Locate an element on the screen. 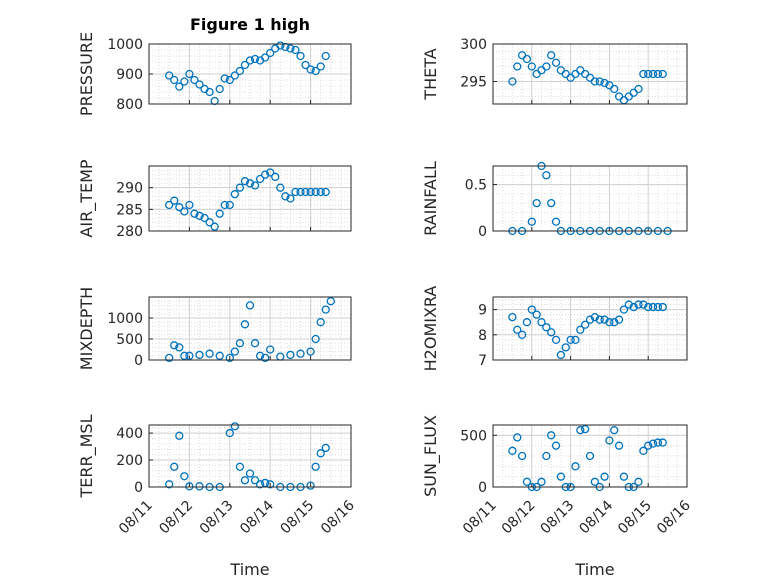 Image resolution: width=778 pixels, height=583 pixels. y-tick-label: 0 is located at coordinates (138, 361).